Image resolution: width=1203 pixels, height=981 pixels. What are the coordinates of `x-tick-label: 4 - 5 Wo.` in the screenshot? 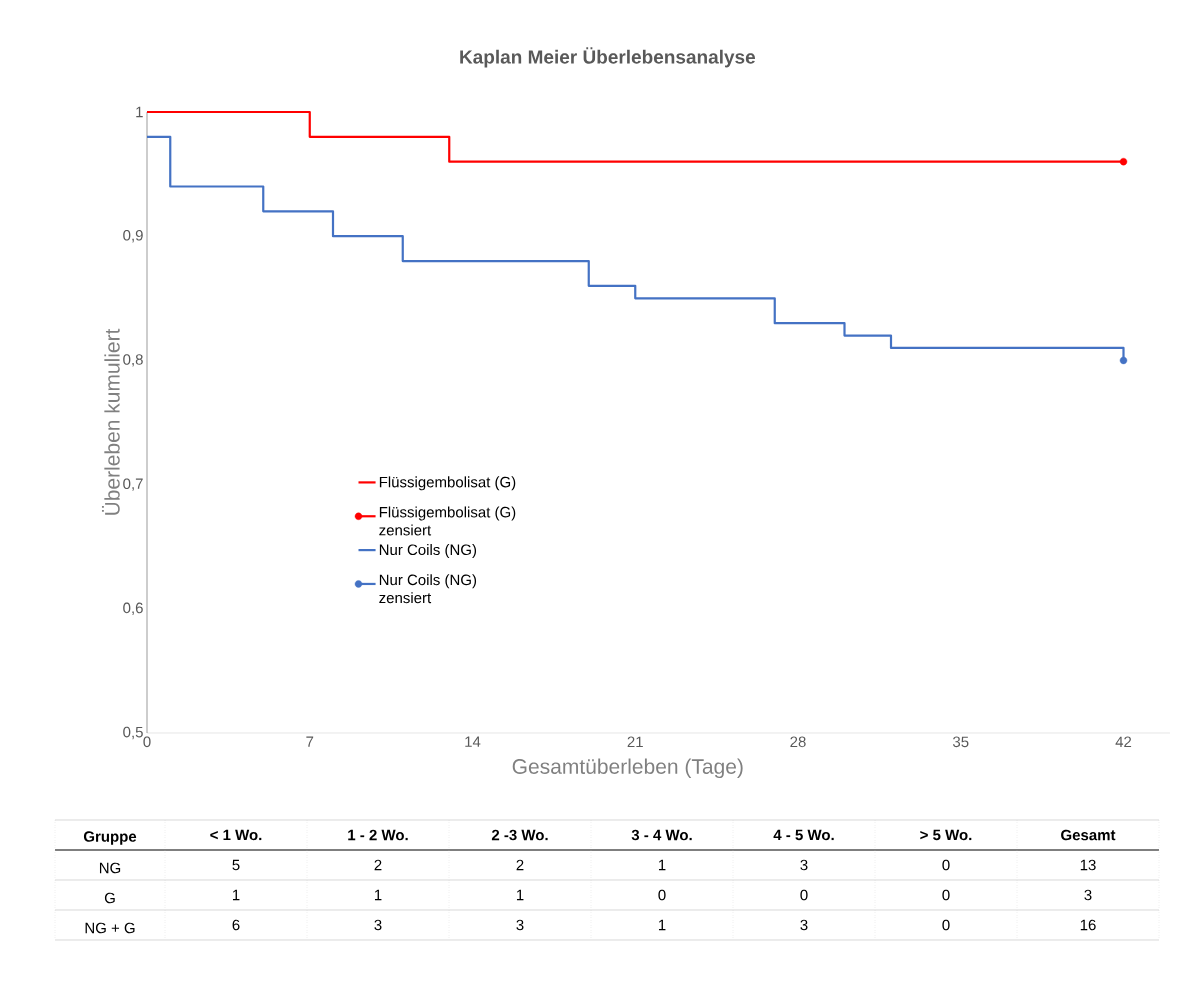 It's located at (803, 835).